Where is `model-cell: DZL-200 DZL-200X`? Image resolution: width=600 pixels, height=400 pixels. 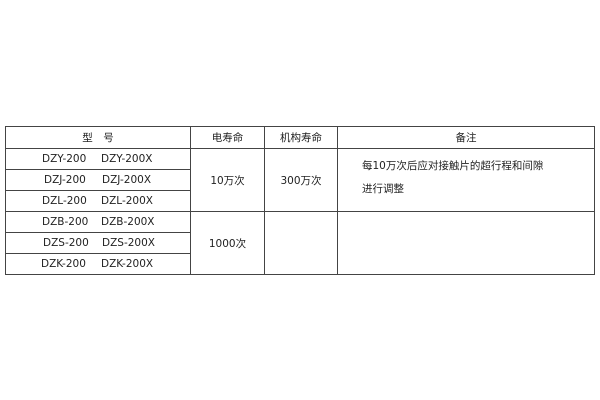 model-cell: DZL-200 DZL-200X is located at coordinates (98, 201).